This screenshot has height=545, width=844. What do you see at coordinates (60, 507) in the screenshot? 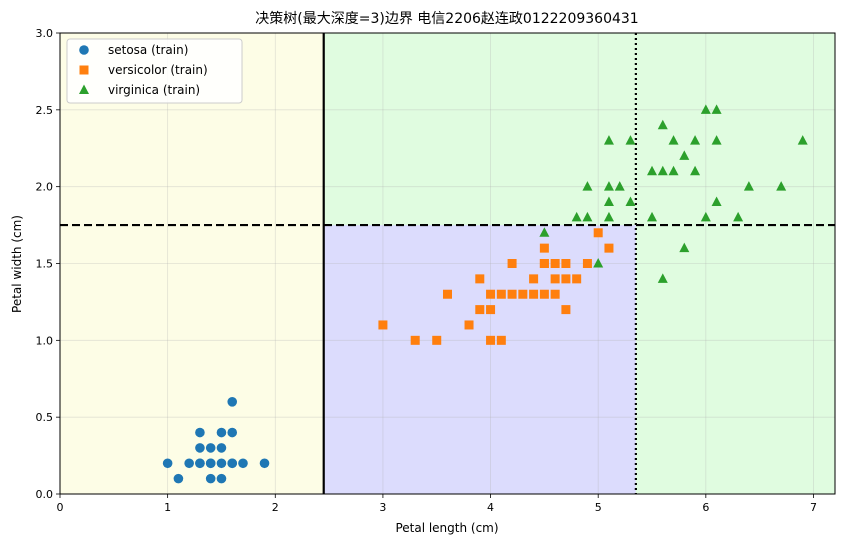
I see `x-tick-label: 0` at bounding box center [60, 507].